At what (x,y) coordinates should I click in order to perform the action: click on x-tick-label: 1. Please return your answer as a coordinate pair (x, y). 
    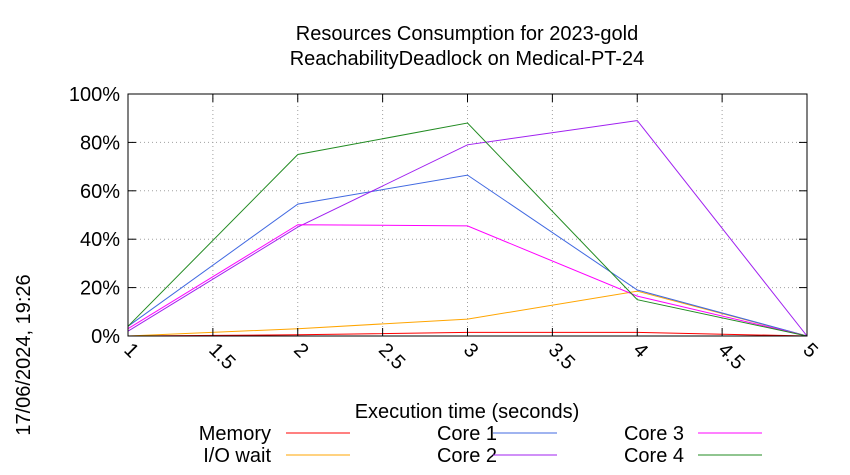
    Looking at the image, I should click on (130, 350).